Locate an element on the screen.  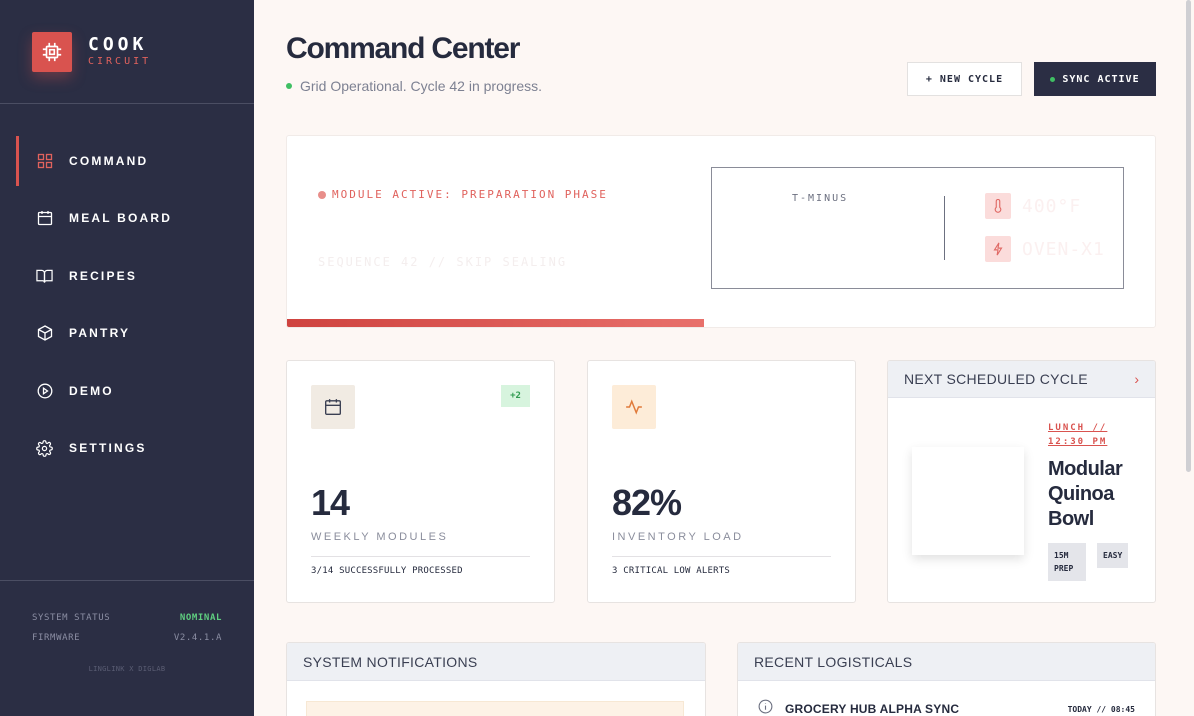
next-cycle-header: NEXT SCHEDULED CYCLE › is located at coordinates (1021, 379).